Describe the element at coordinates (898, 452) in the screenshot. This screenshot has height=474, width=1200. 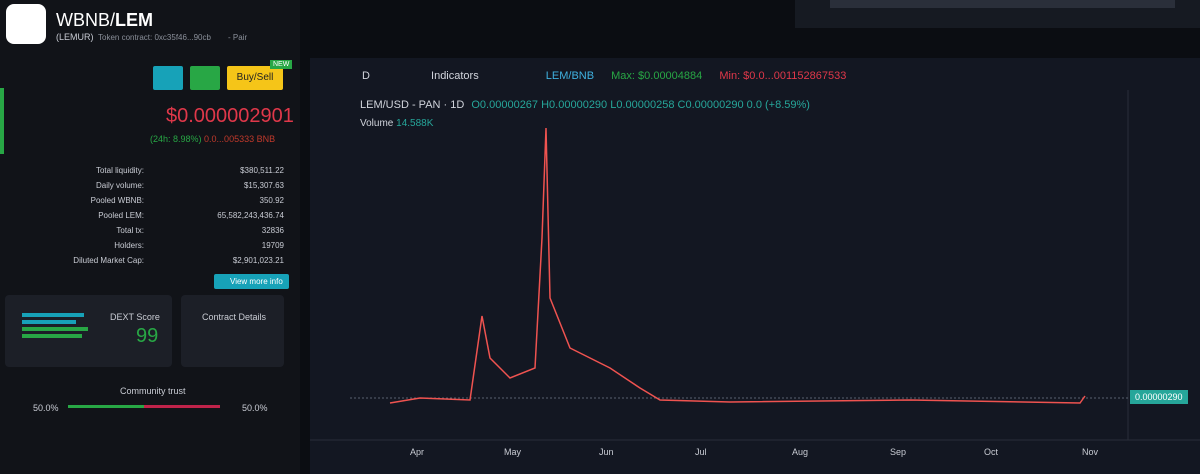
I see `x-tick-label: Sep` at that location.